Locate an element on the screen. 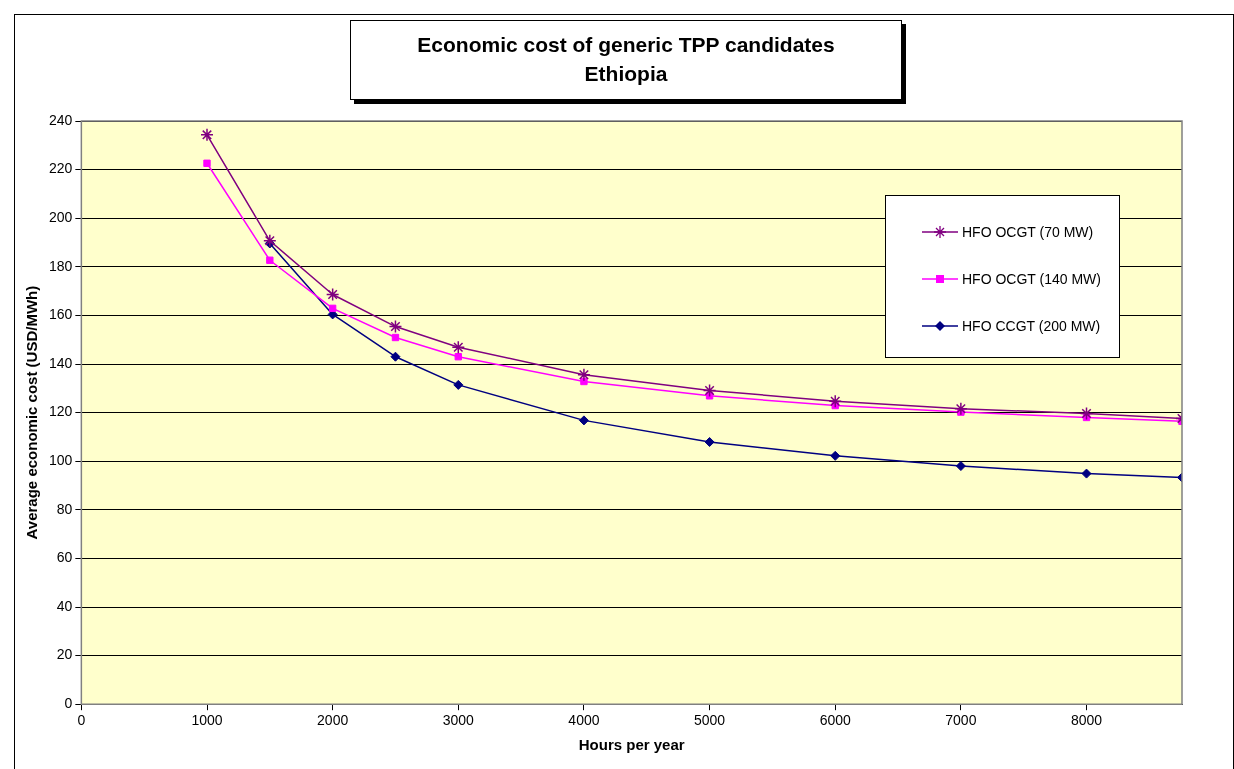 The width and height of the screenshot is (1234, 769). y-tick-label: 180 is located at coordinates (61, 265).